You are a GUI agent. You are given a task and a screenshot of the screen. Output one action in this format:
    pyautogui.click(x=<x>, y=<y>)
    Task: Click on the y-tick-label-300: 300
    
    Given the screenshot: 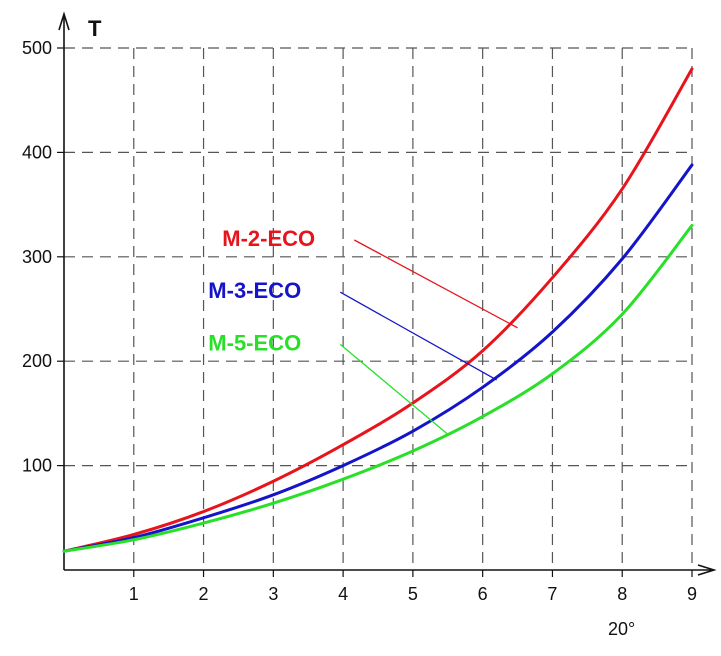 What is the action you would take?
    pyautogui.click(x=37, y=257)
    